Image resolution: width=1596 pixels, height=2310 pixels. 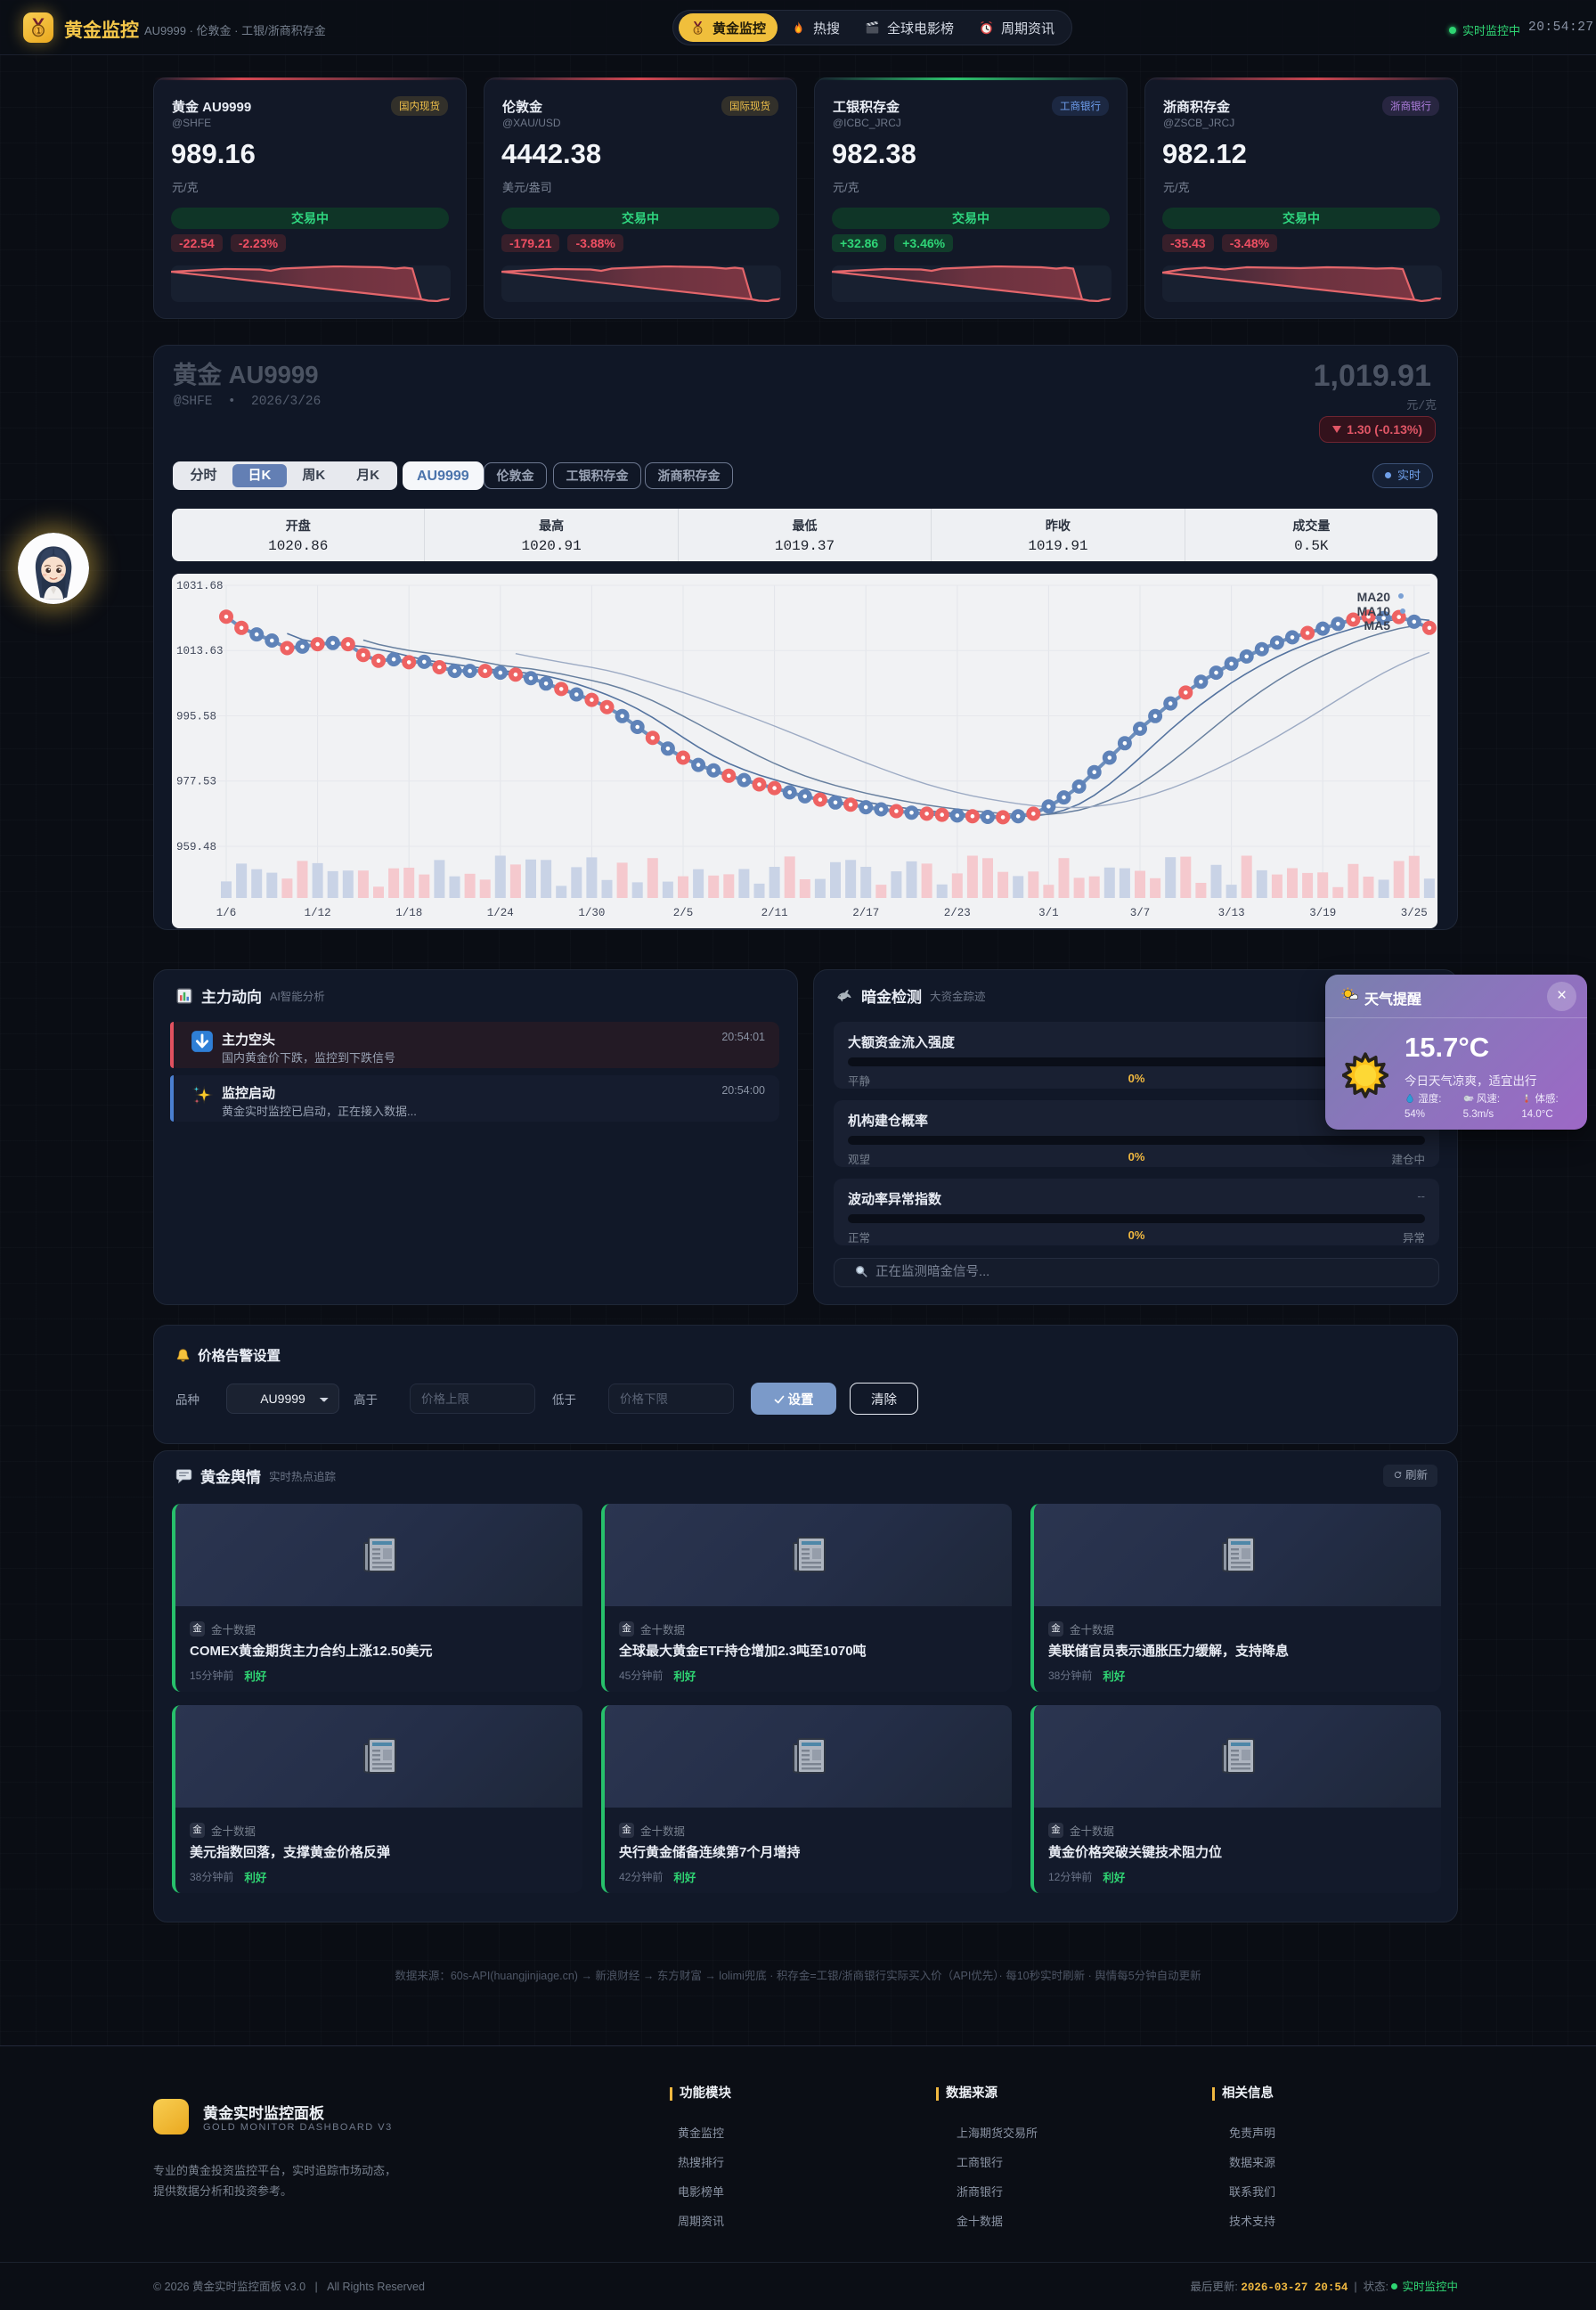 I want to click on svg-text: MA5, so click(x=1377, y=625).